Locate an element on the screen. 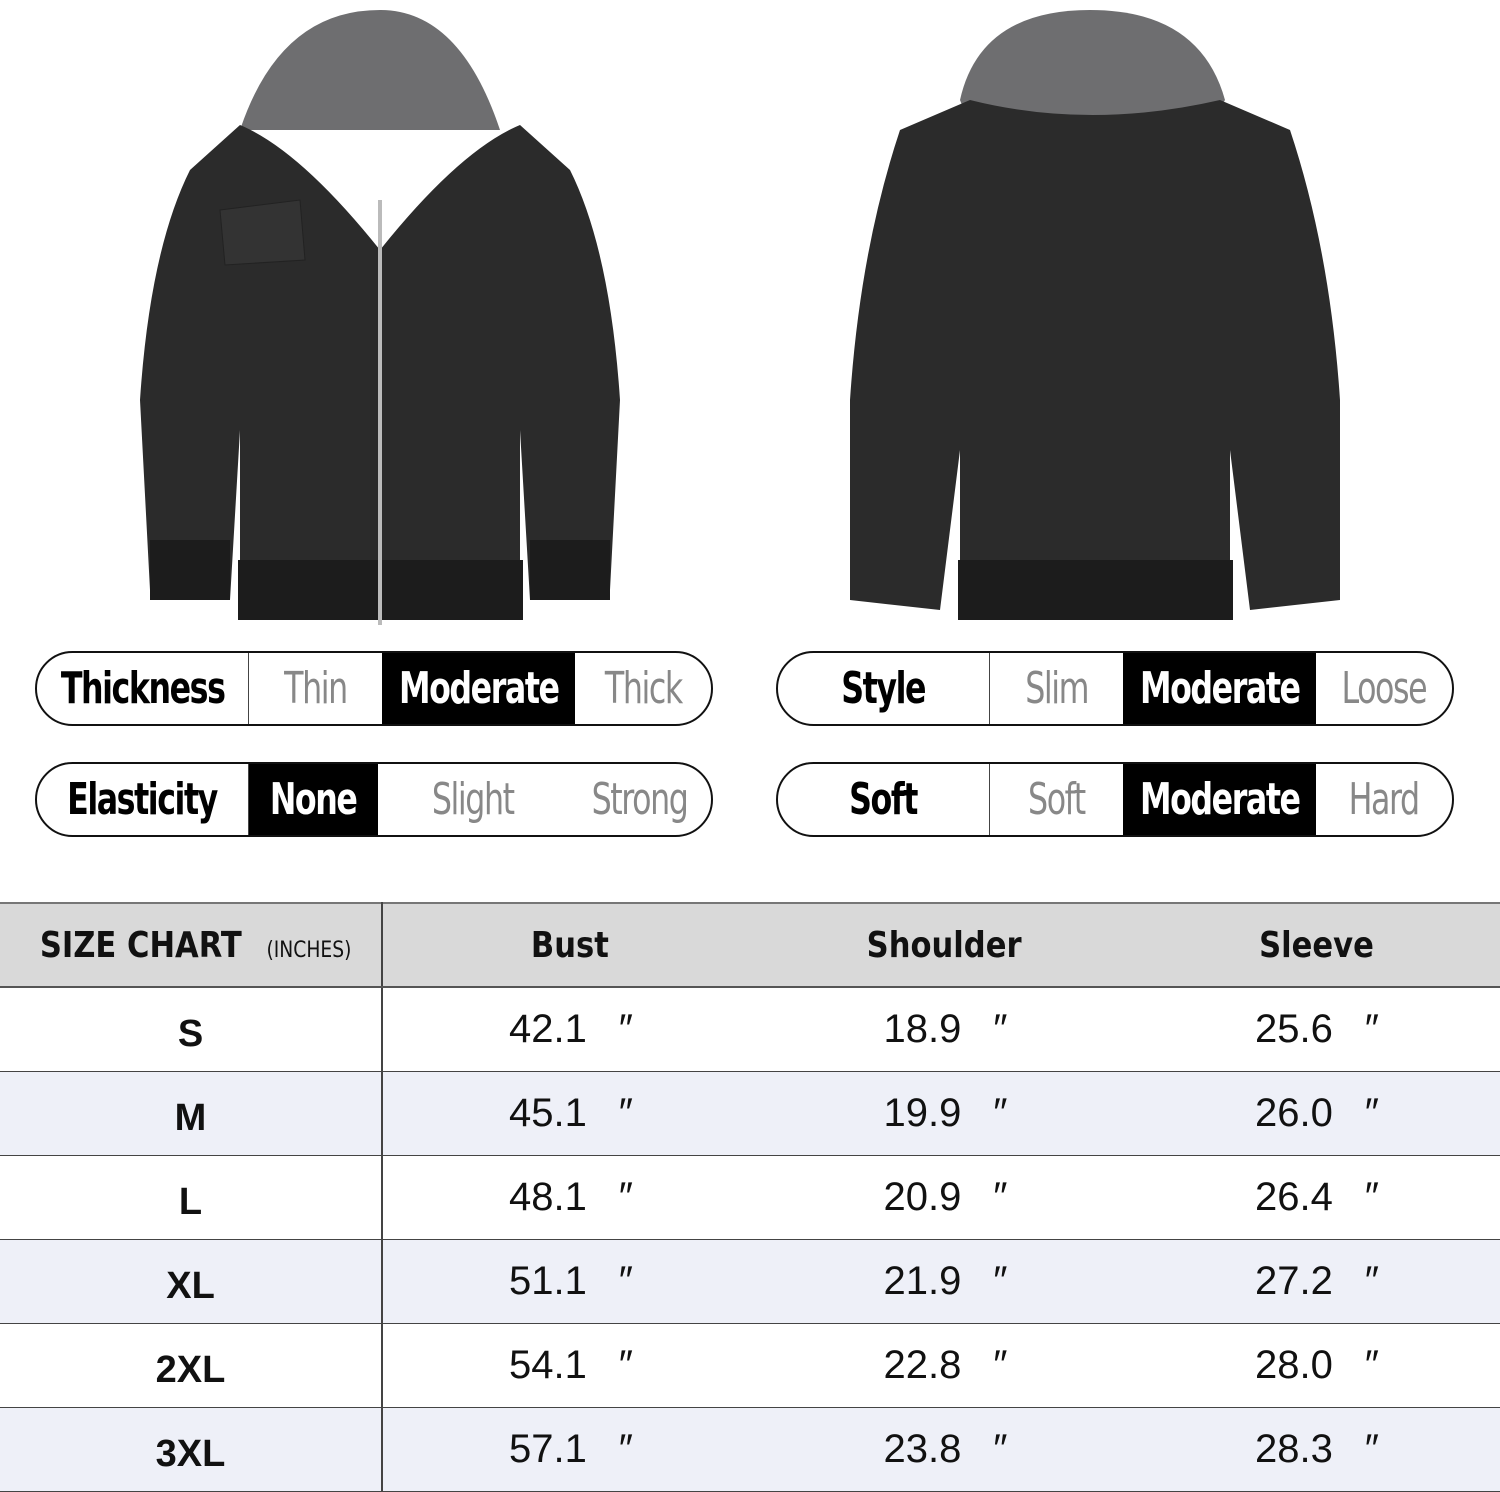 The width and height of the screenshot is (1500, 1492). table-row: XL 51.1 ″ 21.9 ″ 27.2 ″ is located at coordinates (750, 1281).